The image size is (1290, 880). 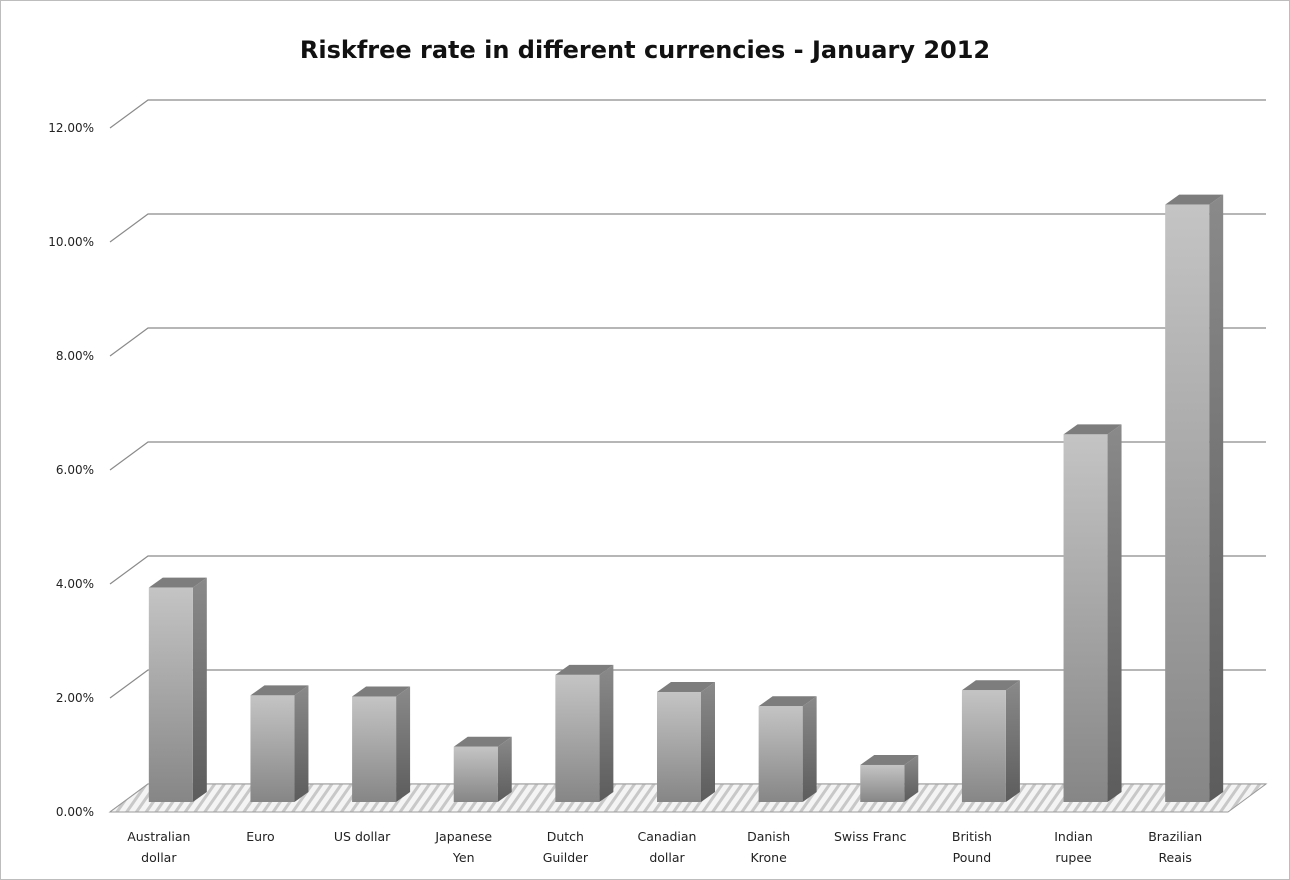 What do you see at coordinates (870, 836) in the screenshot?
I see `x-category-label: Swiss Franc` at bounding box center [870, 836].